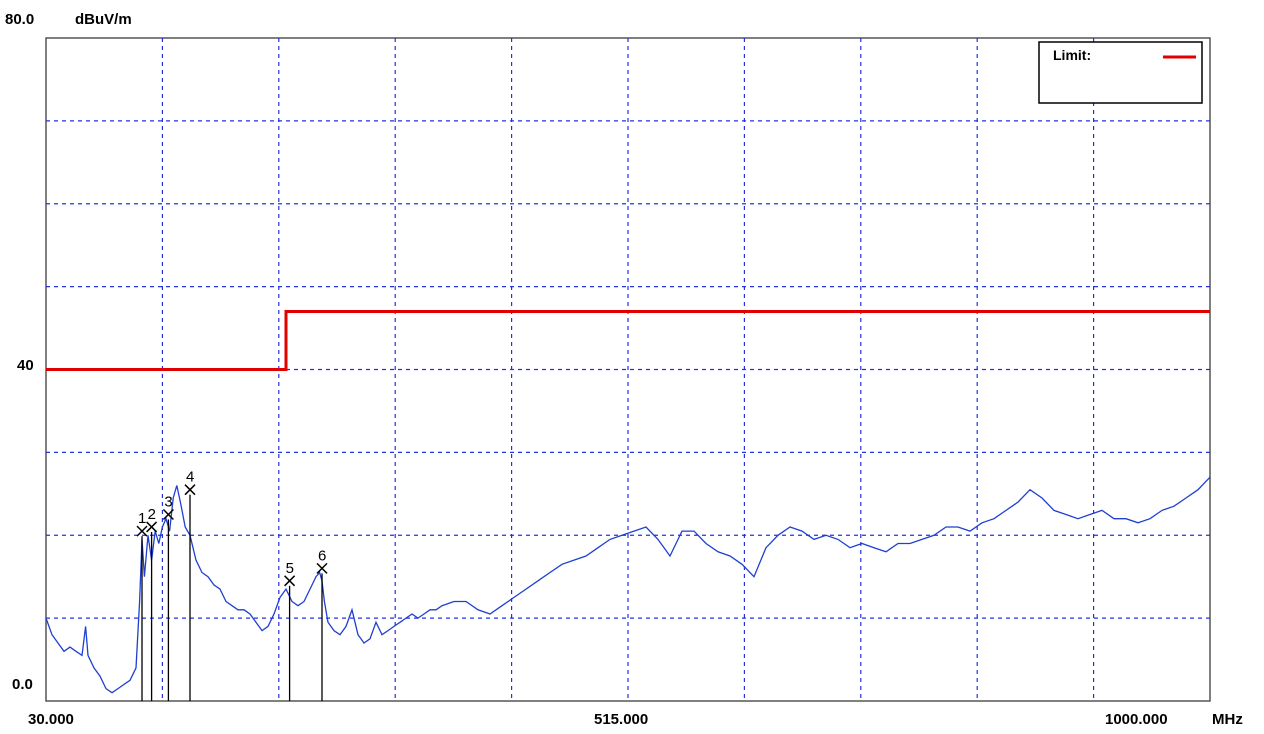 Image resolution: width=1264 pixels, height=734 pixels. I want to click on marker-label: 4, so click(190, 477).